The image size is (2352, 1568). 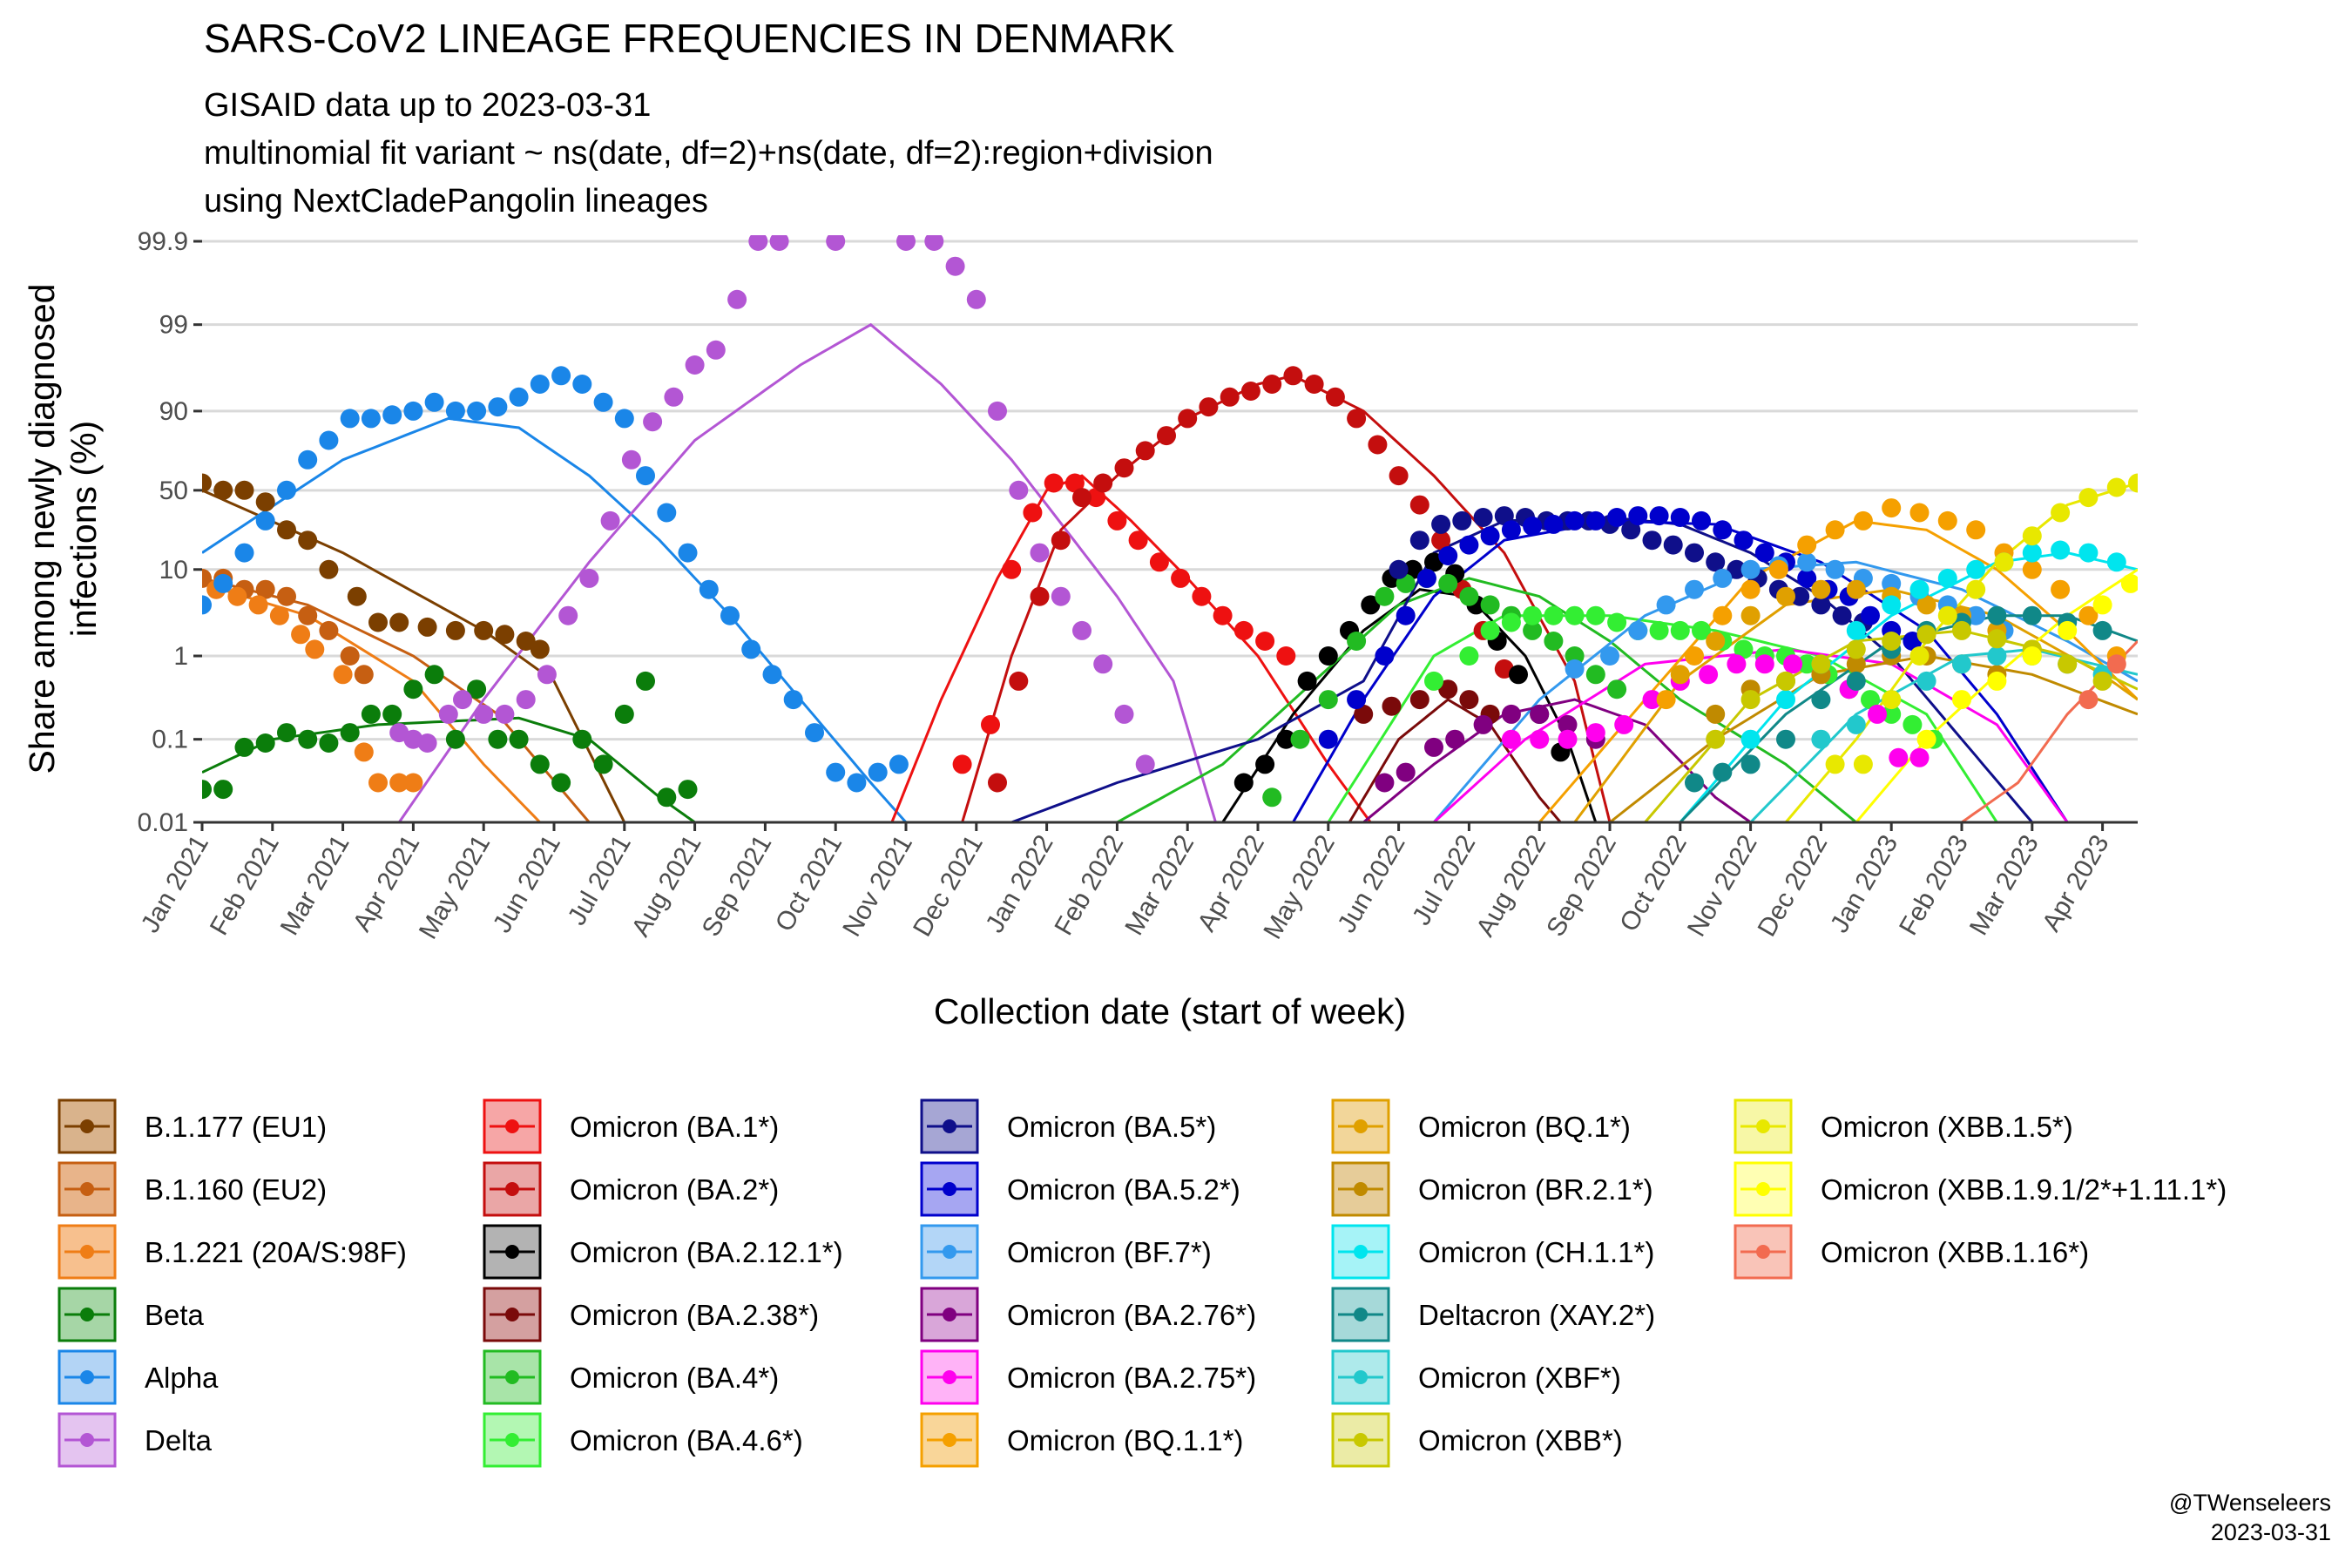 What do you see at coordinates (1510, 886) in the screenshot?
I see `x-tick-label: Aug 2022` at bounding box center [1510, 886].